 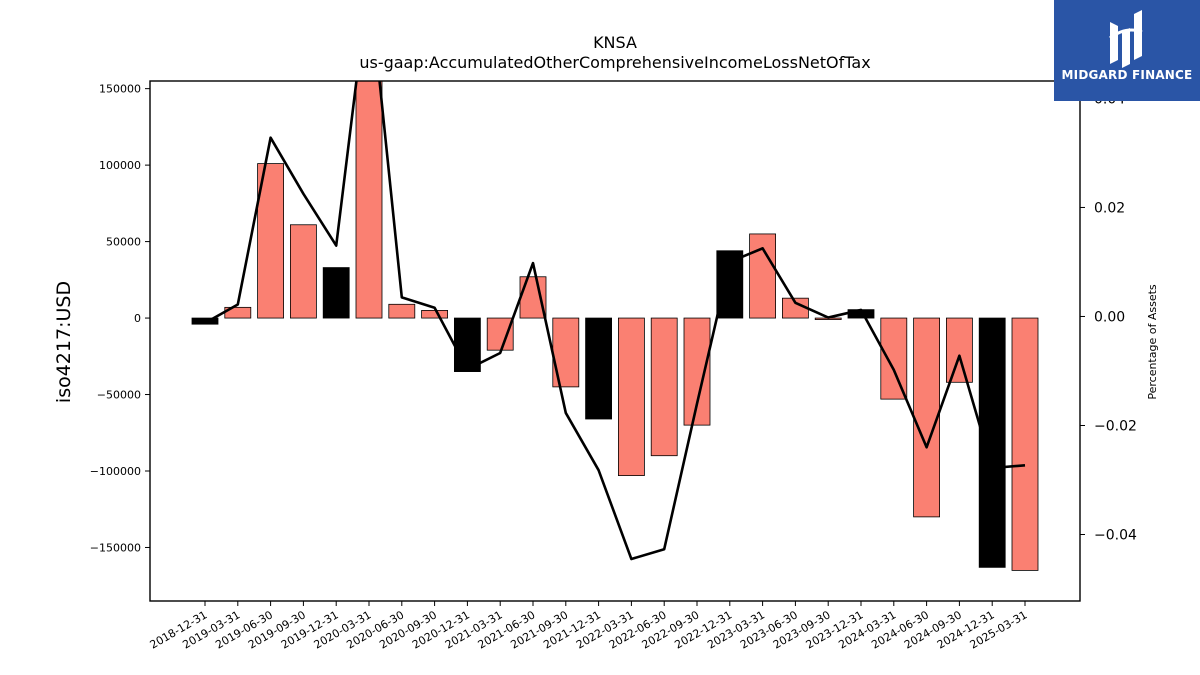 What do you see at coordinates (115, 547) in the screenshot?
I see `y-tick-label: −150000` at bounding box center [115, 547].